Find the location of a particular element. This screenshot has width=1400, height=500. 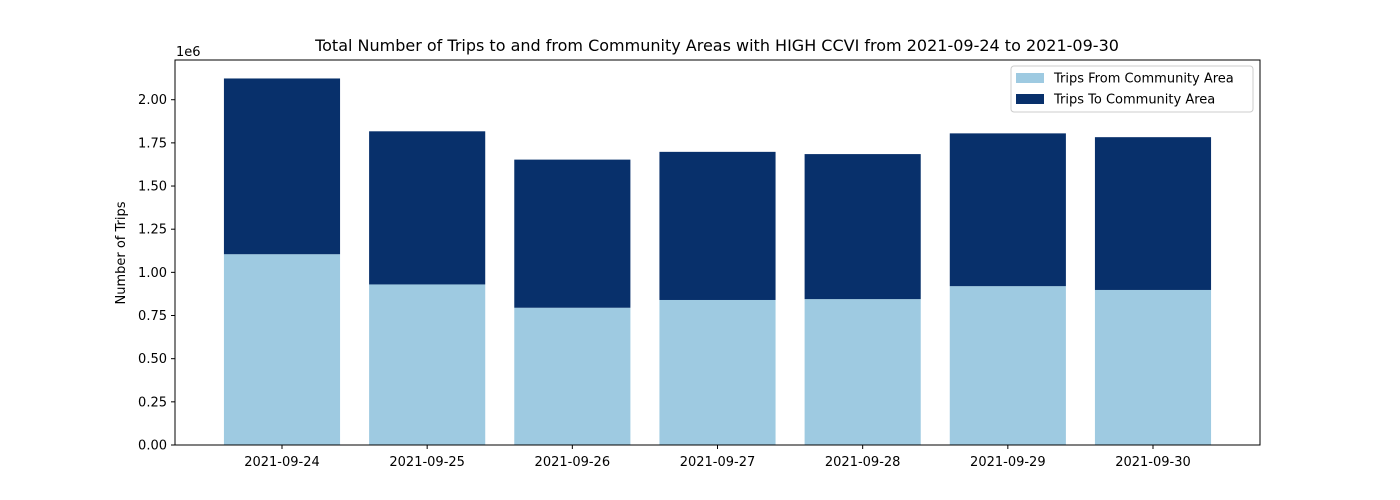

legend-box is located at coordinates (1132, 89).